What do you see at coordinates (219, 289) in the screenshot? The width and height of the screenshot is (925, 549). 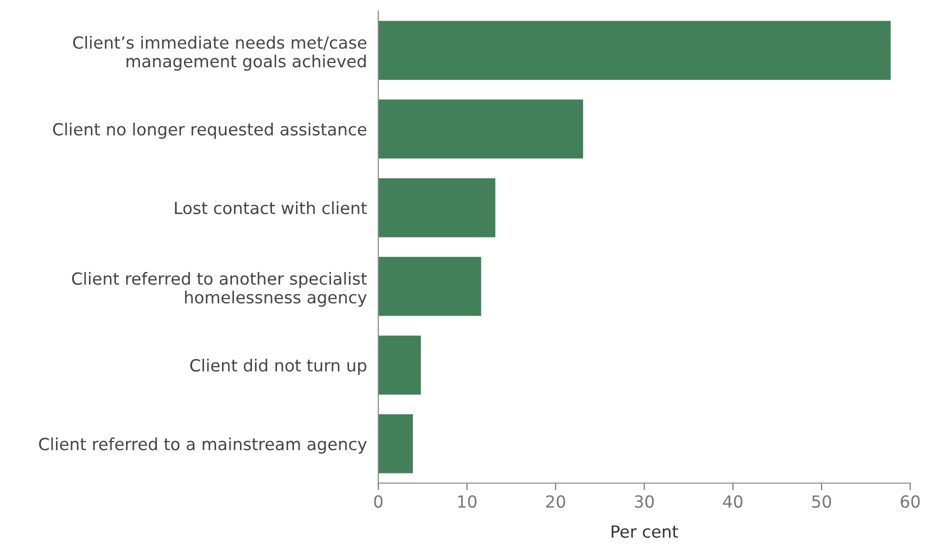 I see `y-tick-label: Client referred to another specialist homelessness agency` at bounding box center [219, 289].